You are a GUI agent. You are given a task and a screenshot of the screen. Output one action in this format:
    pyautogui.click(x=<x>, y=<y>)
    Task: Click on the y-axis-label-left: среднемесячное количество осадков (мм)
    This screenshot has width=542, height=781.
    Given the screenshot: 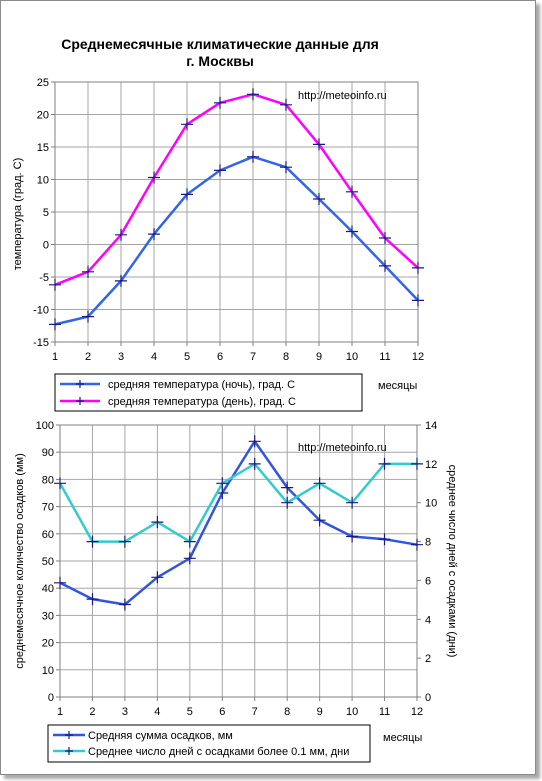 What is the action you would take?
    pyautogui.click(x=20, y=561)
    